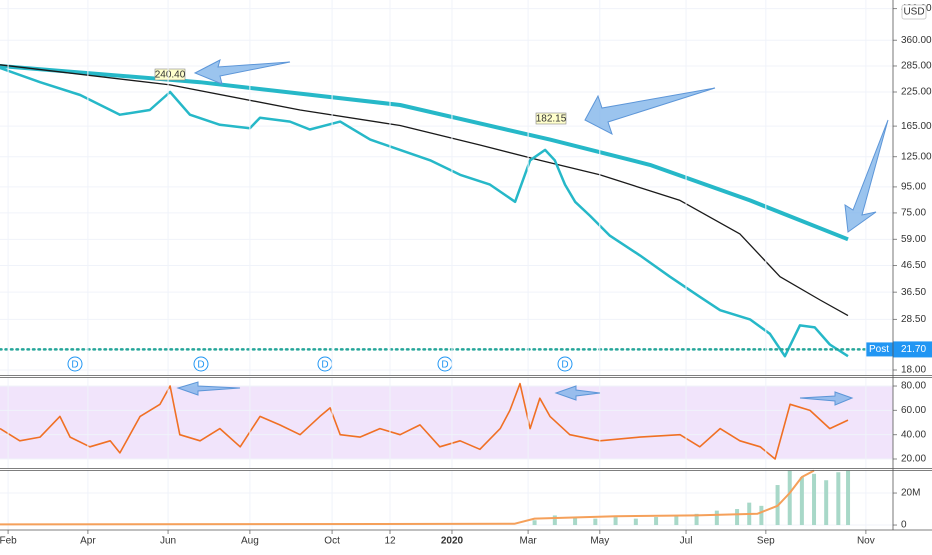 The image size is (932, 555). Describe the element at coordinates (168, 541) in the screenshot. I see `x-tick-label: Jun` at that location.